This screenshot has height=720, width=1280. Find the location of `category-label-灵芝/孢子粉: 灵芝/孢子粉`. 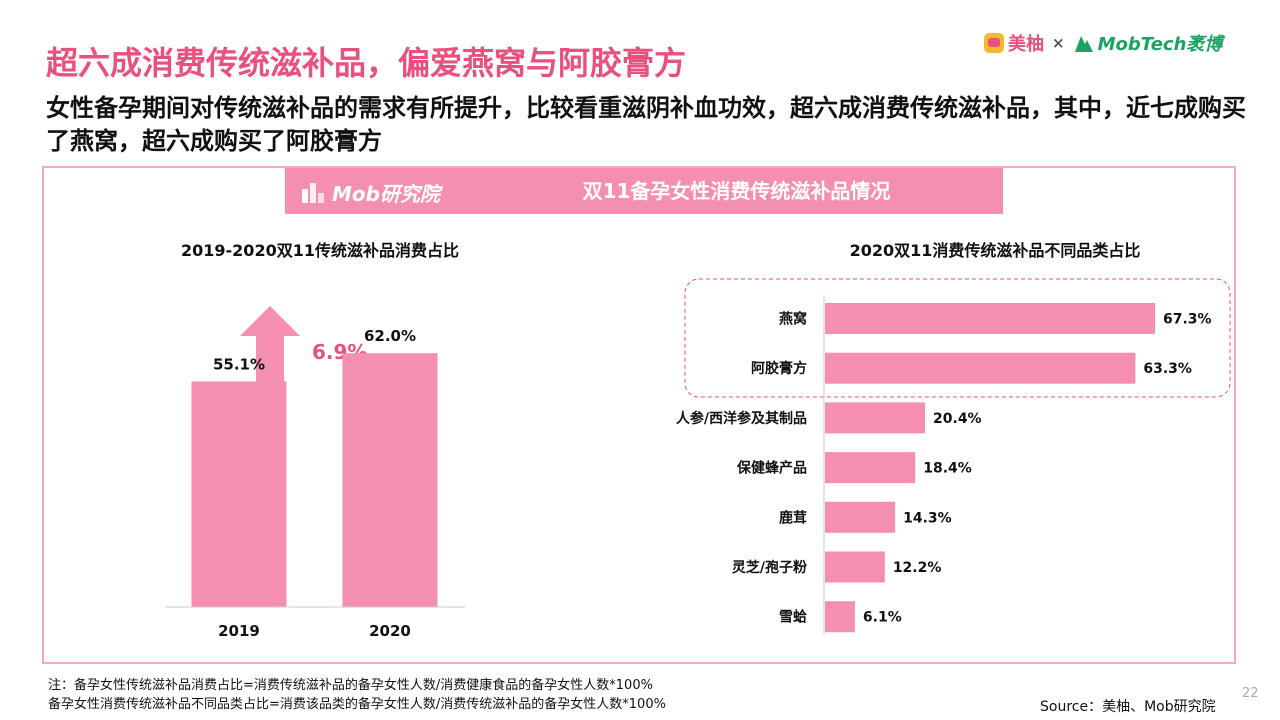

category-label-灵芝/孢子粉: 灵芝/孢子粉 is located at coordinates (769, 567).